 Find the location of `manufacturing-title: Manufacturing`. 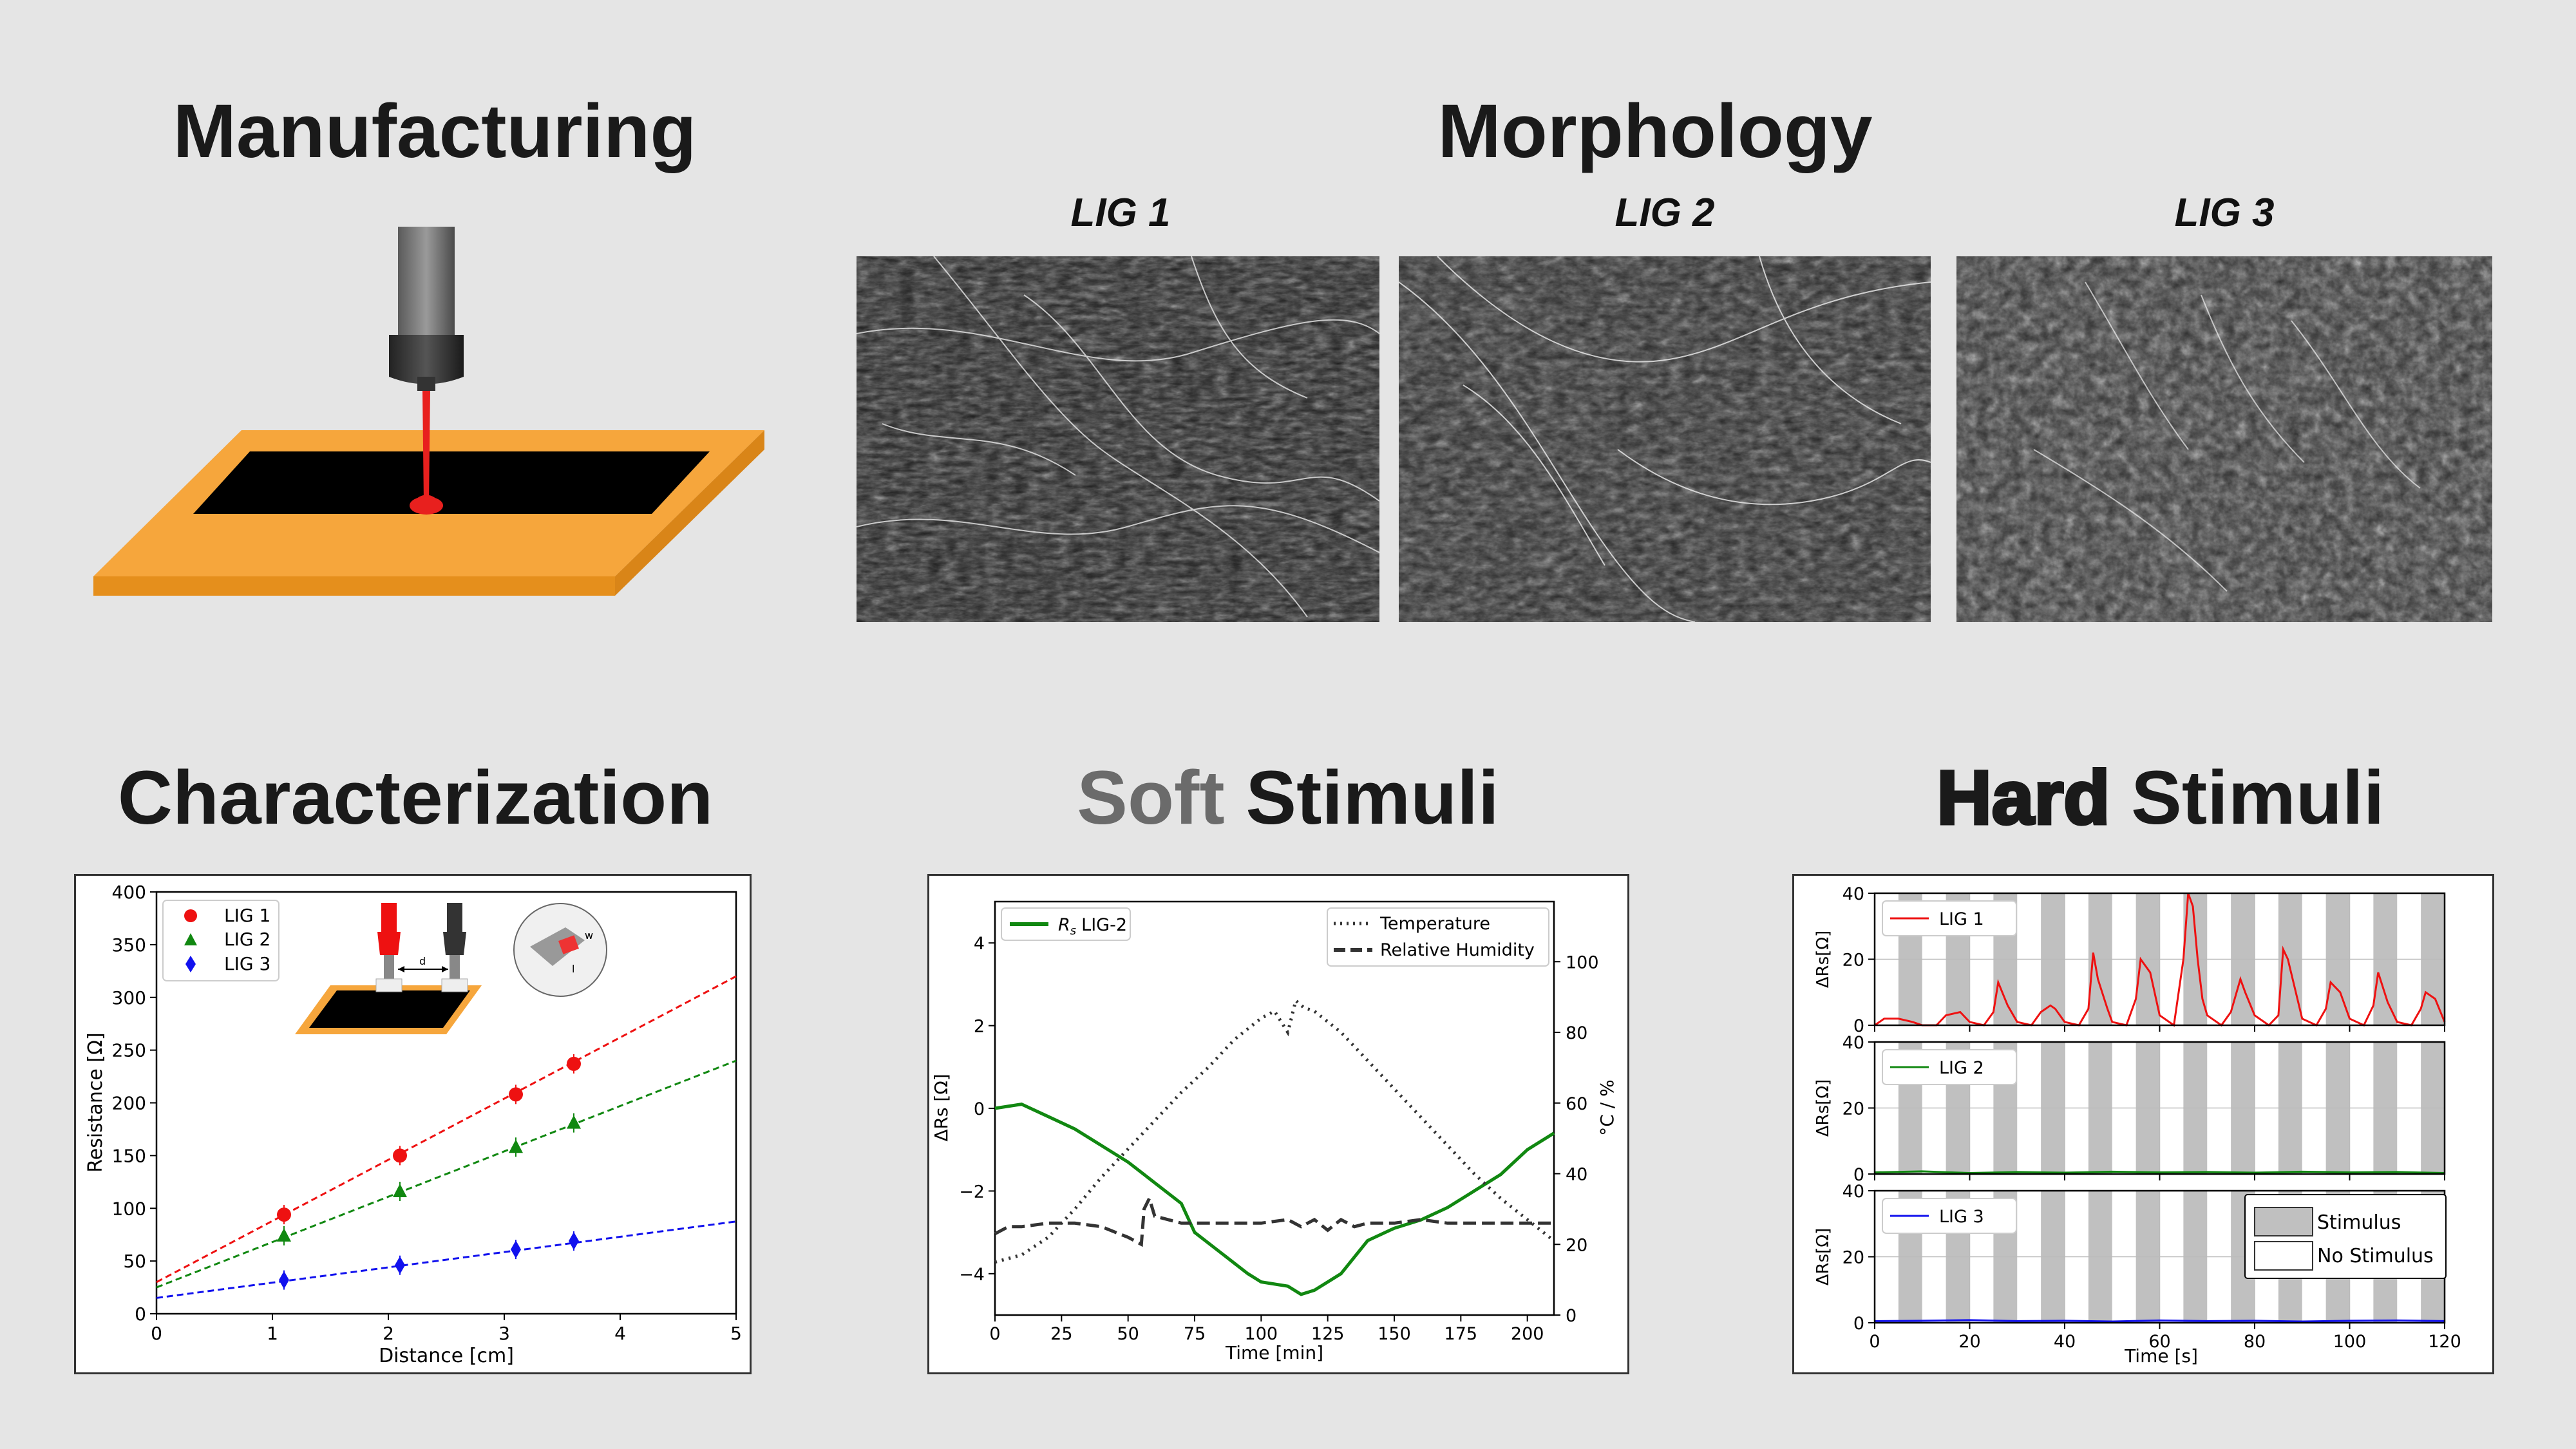

manufacturing-title: Manufacturing is located at coordinates (435, 131).